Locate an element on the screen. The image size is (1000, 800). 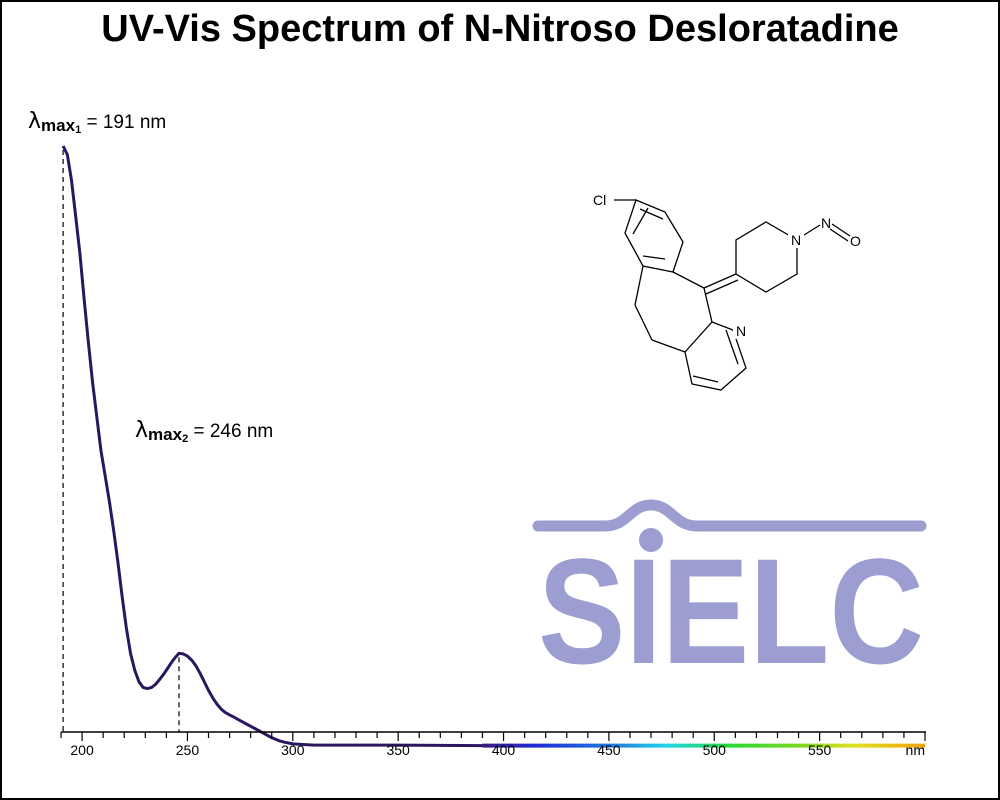
x-axis-tick-labels: 200 250 300 350 400 450 500 550 is located at coordinates (450, 750).